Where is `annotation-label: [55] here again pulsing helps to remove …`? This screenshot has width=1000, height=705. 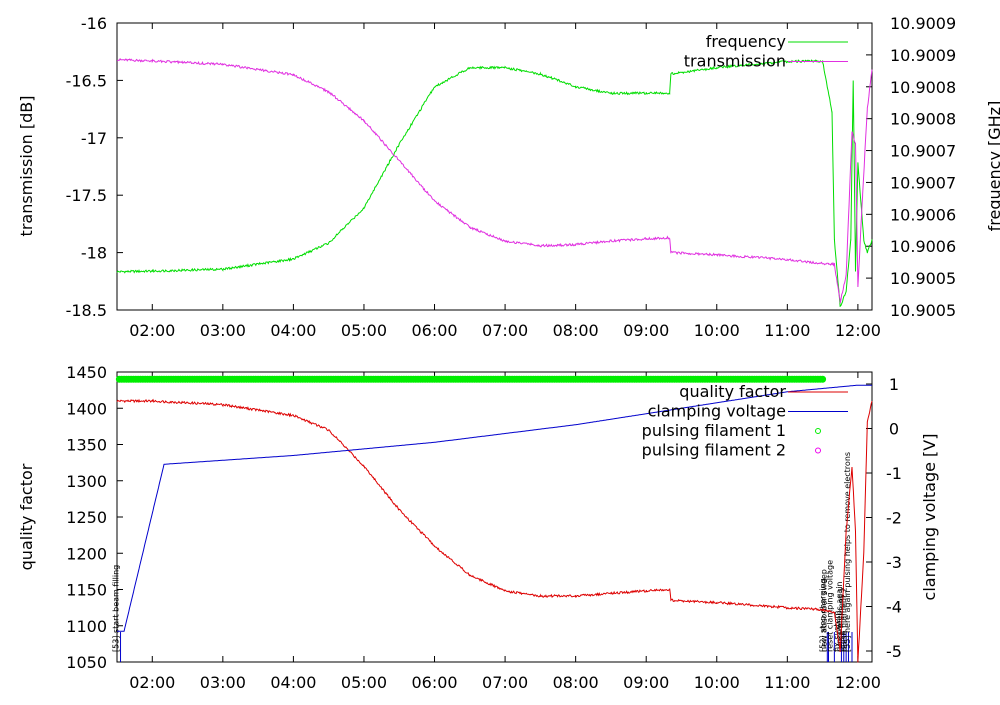
annotation-label: [55] here again pulsing helps to remove … is located at coordinates (847, 552).